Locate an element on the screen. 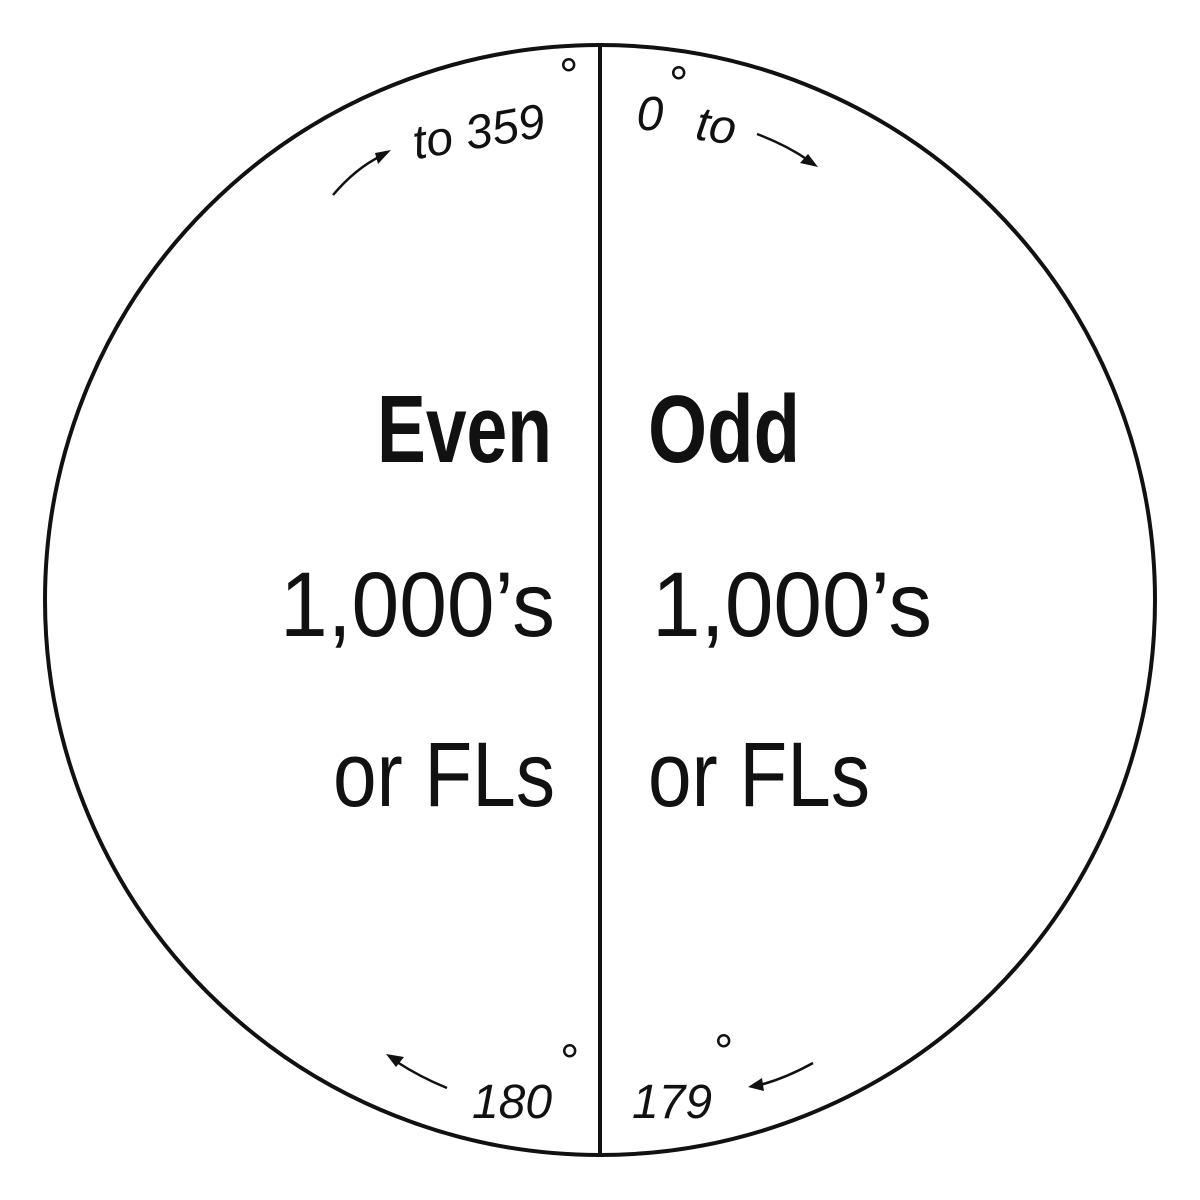  bottom-right-degree-mark: ° is located at coordinates (721, 1052).